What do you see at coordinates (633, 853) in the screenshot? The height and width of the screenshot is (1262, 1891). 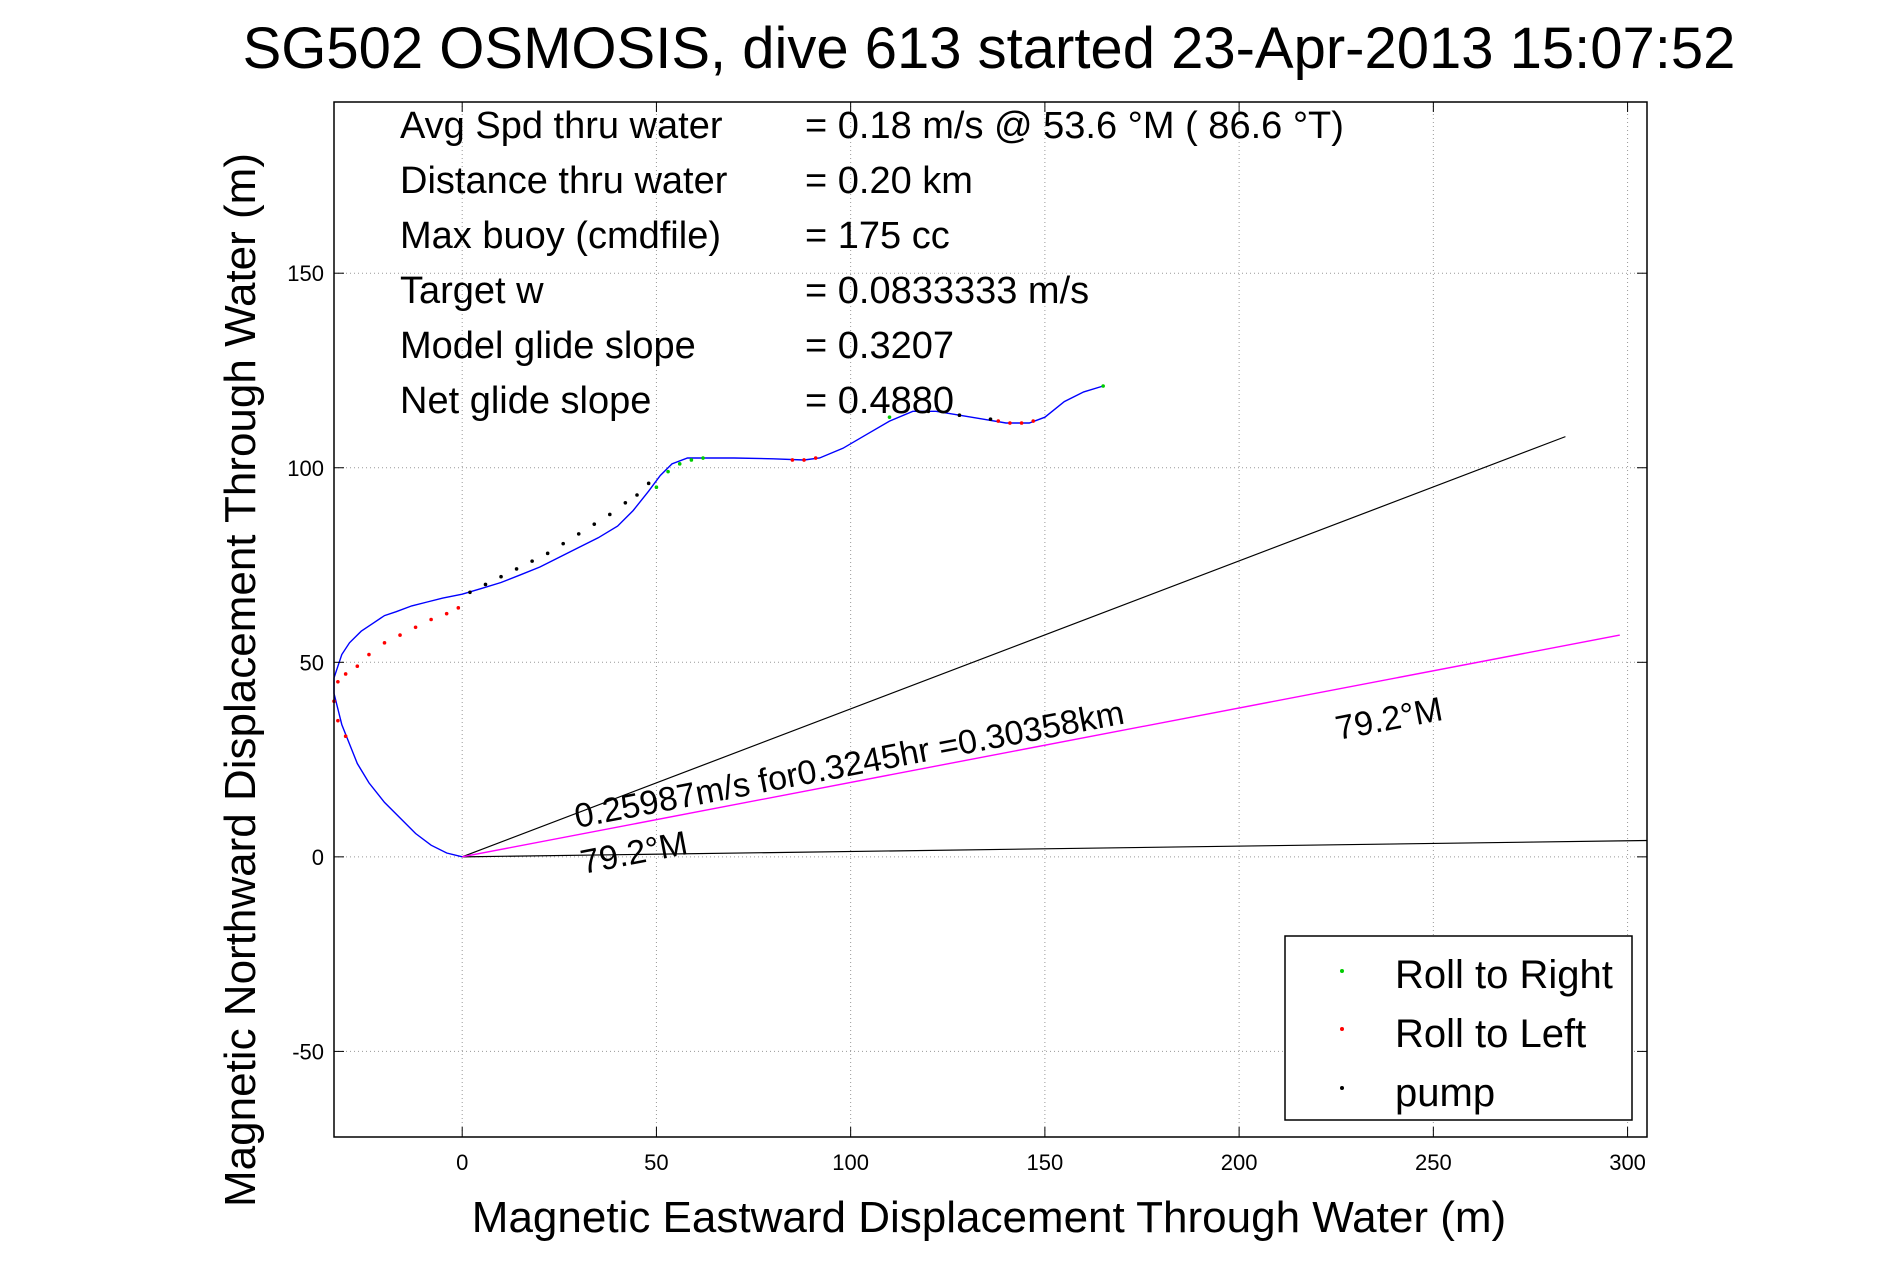 I see `heading-label-lower: 79.2°M` at bounding box center [633, 853].